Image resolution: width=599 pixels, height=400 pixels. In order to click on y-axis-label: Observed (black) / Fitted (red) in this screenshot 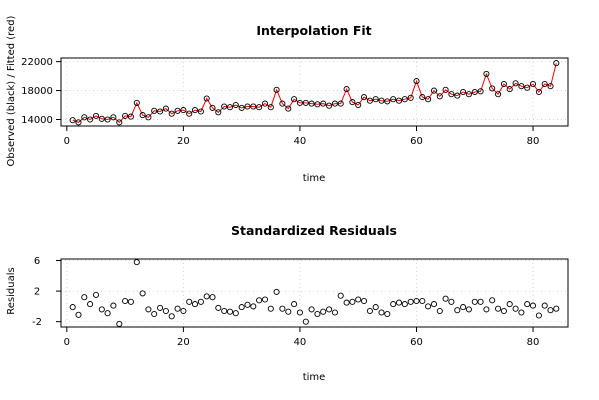, I will do `click(11, 90)`.